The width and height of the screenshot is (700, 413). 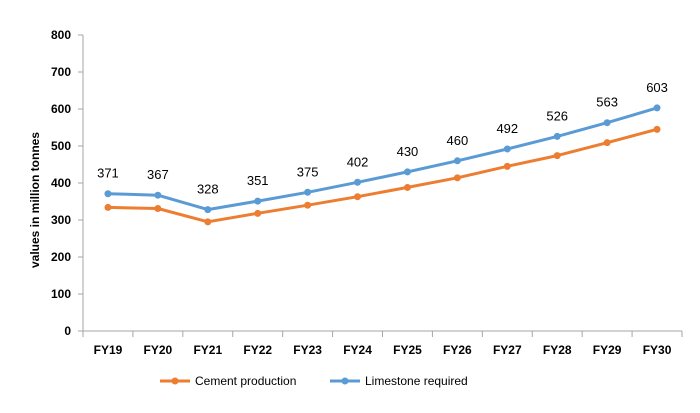 I want to click on data-label: 328, so click(x=208, y=189).